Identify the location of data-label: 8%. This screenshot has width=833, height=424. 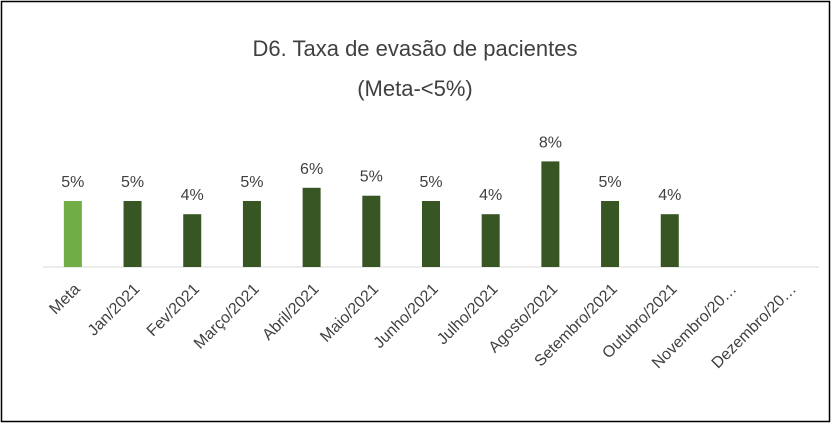
(550, 142).